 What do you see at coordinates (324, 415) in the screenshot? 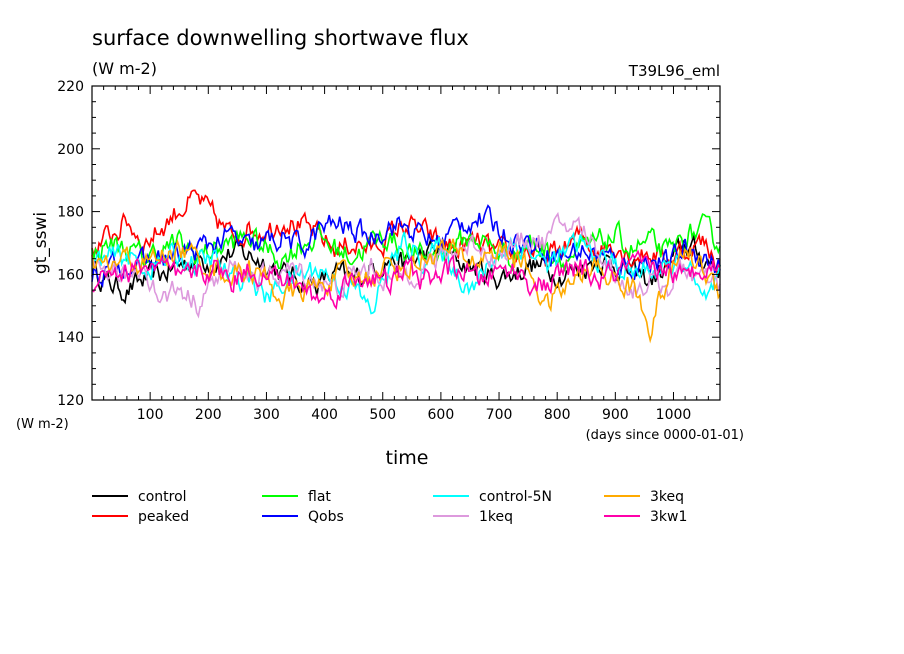
I see `x-tick-label: 400` at bounding box center [324, 415].